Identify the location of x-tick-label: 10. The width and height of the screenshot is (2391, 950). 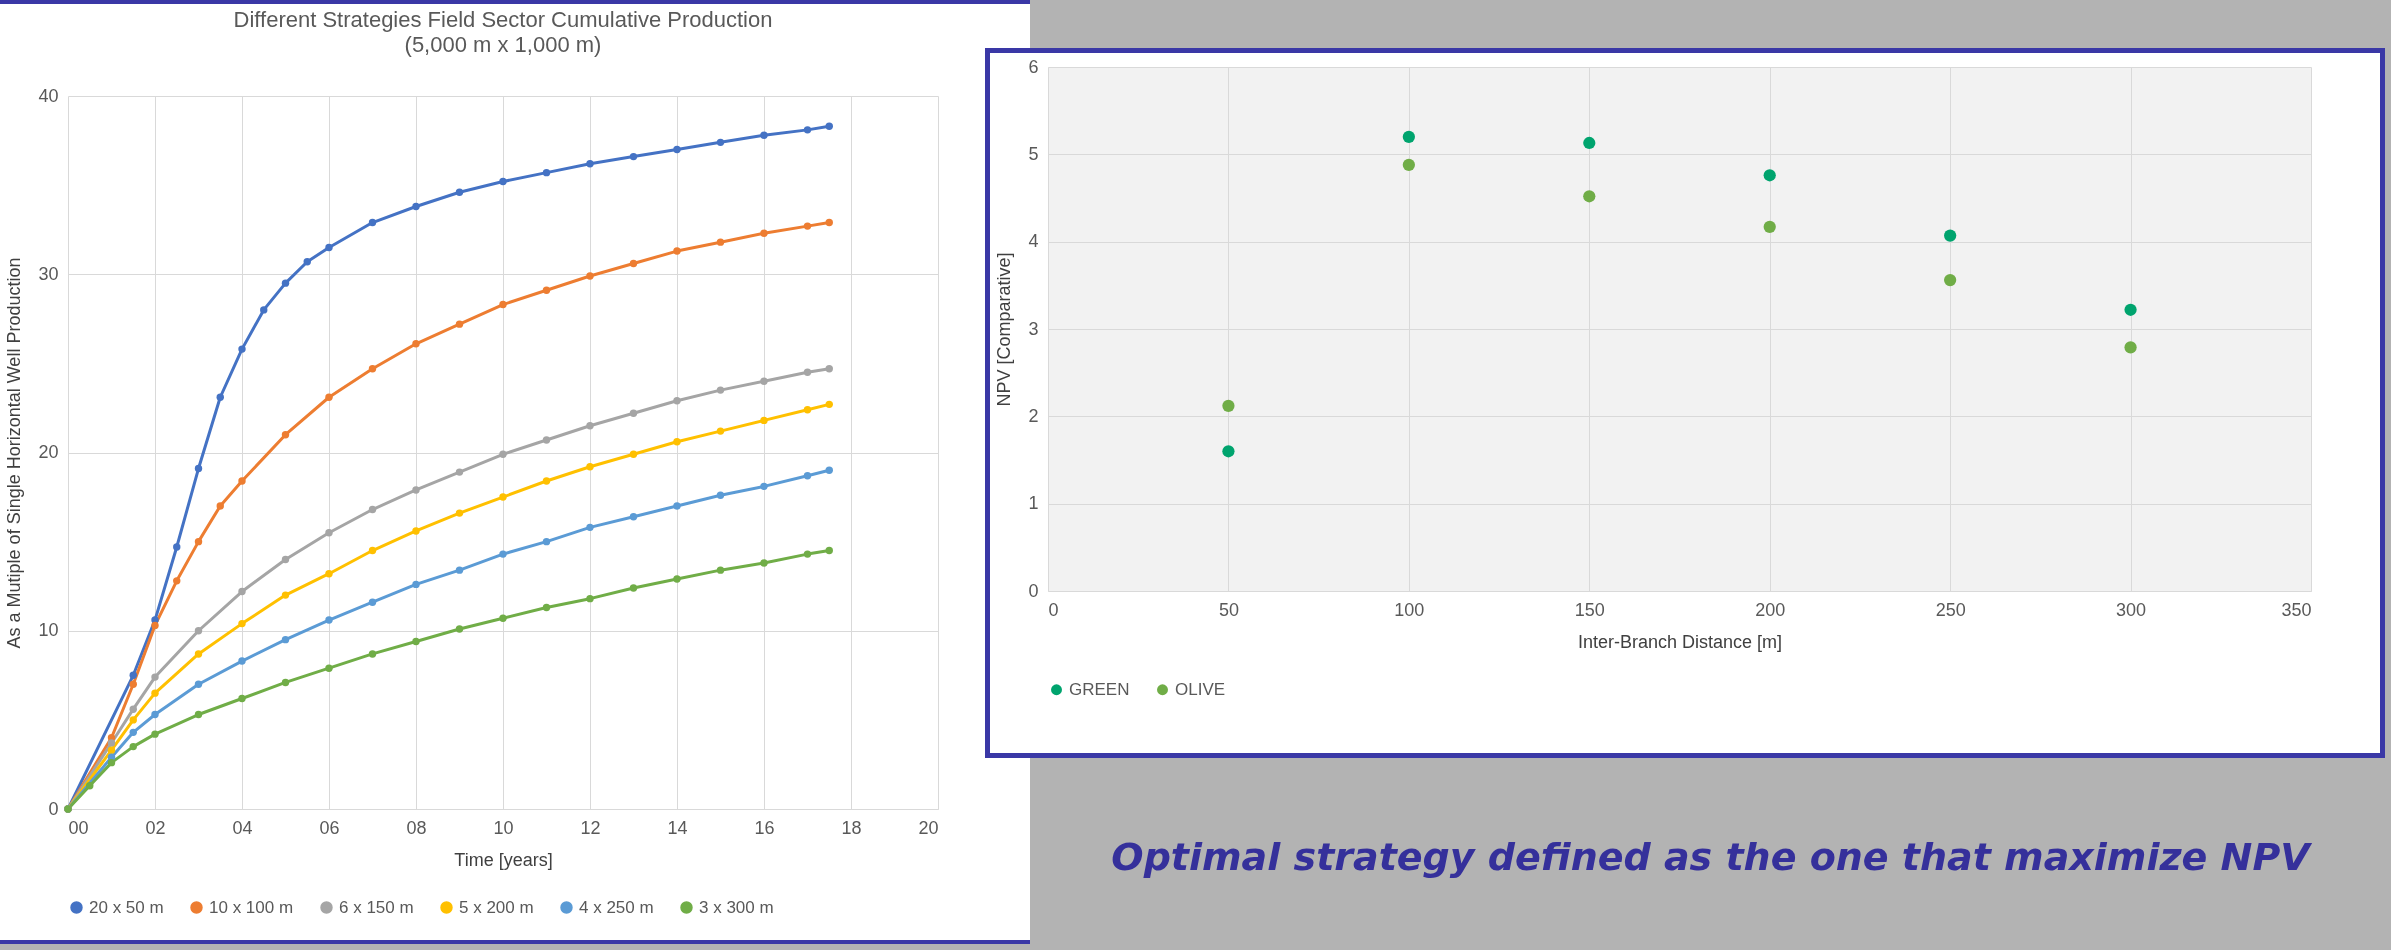
(503, 827).